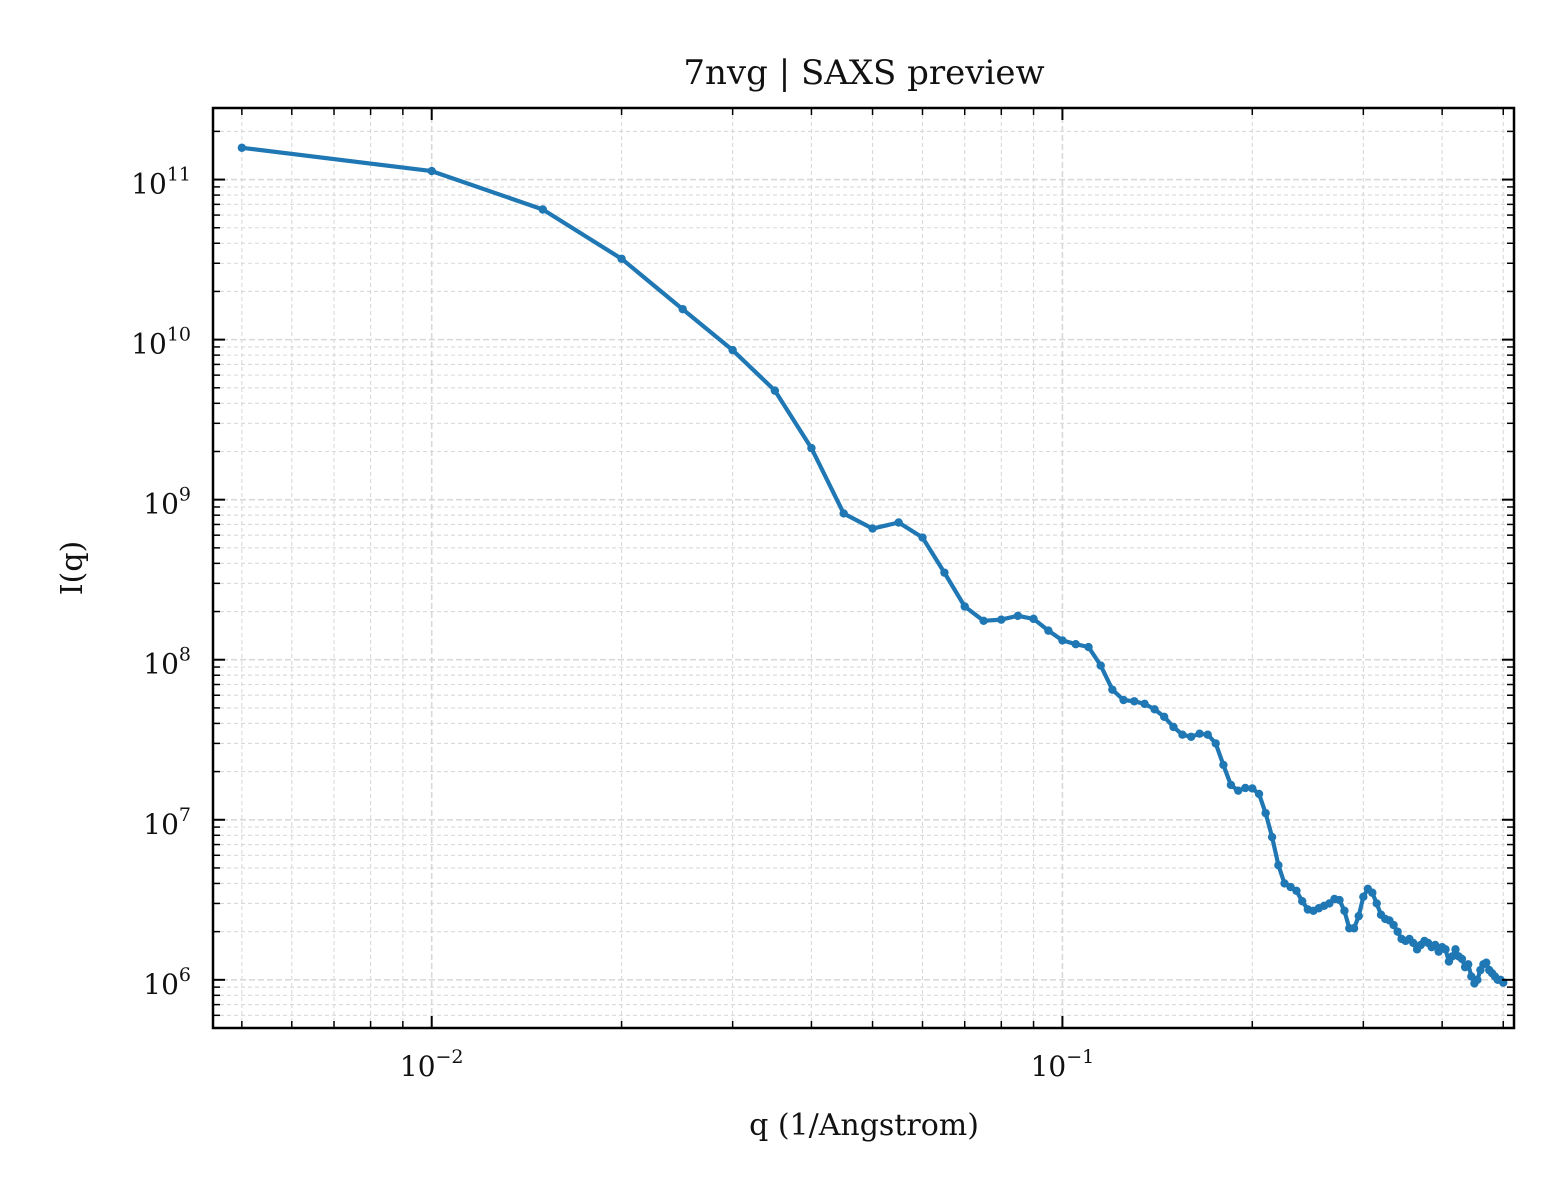 This screenshot has width=1560, height=1200. I want to click on x-axis-label: q (1/Angstrom), so click(864, 1125).